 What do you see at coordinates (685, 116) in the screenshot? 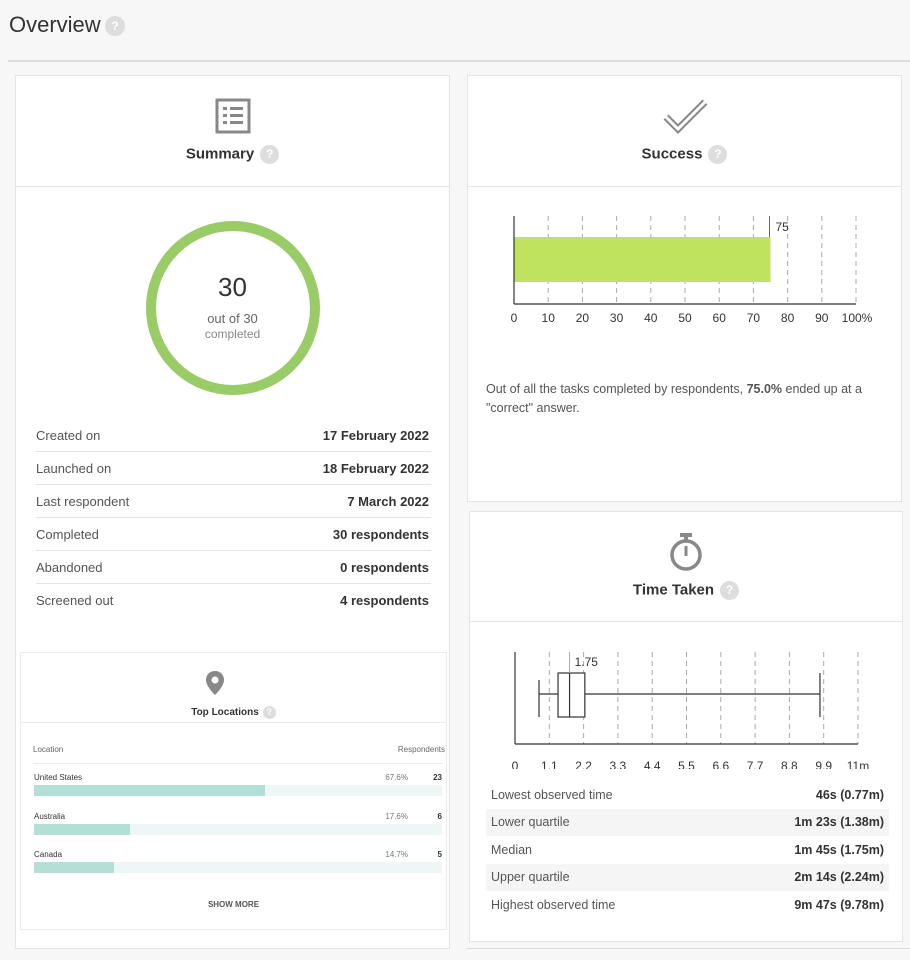
I see `checkmark-icon` at bounding box center [685, 116].